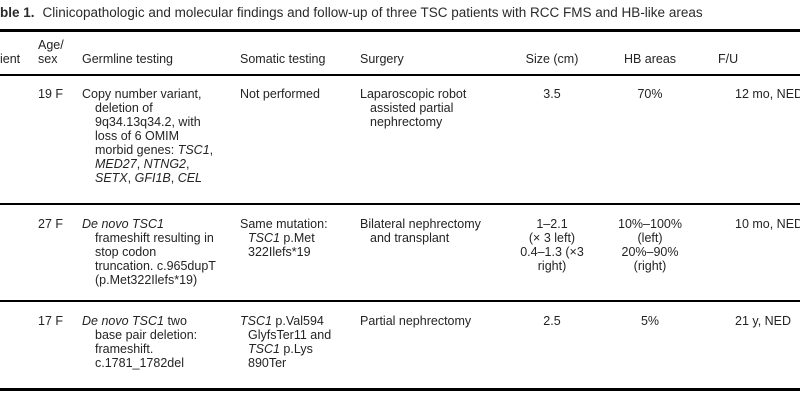 The image size is (800, 400). What do you see at coordinates (552, 245) in the screenshot?
I see `cell-size: 1–2.1 (× 3 left) 0.4–1.3 (×3 right)` at bounding box center [552, 245].